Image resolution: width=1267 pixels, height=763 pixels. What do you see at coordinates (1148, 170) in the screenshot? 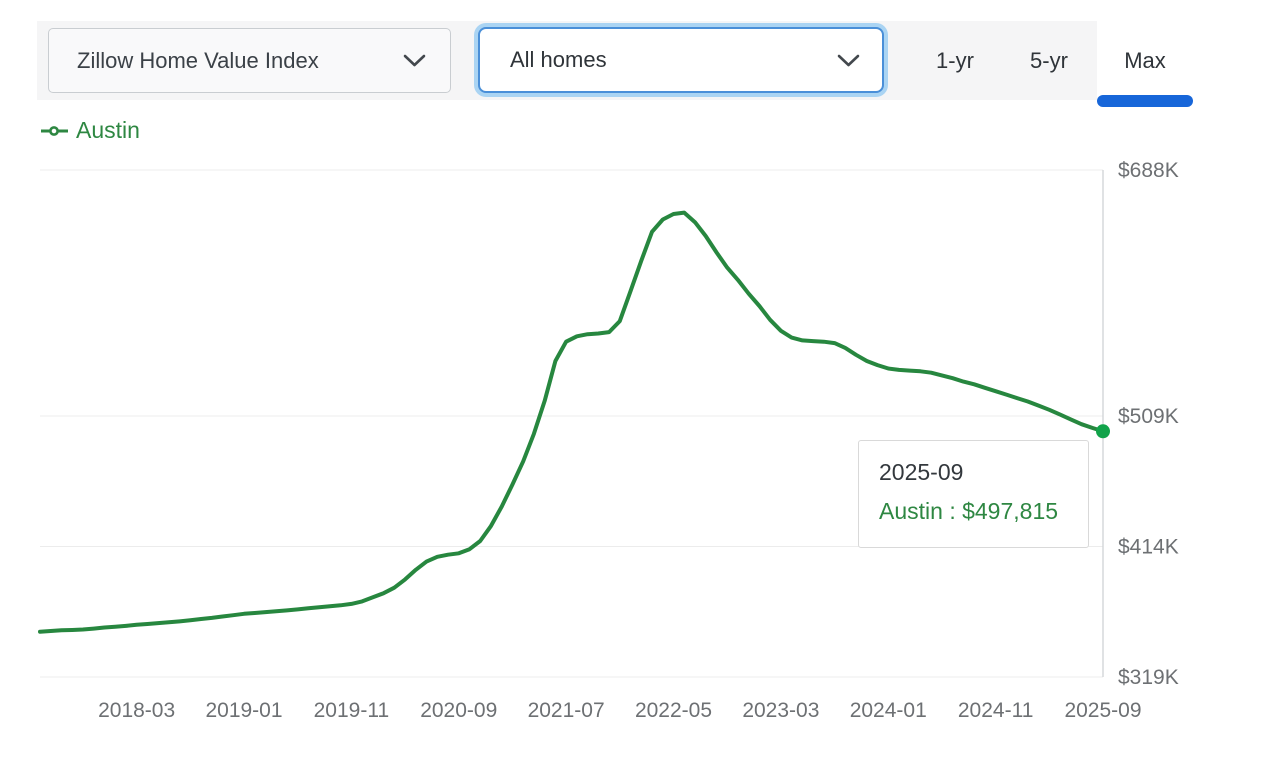
I see `y-axis-tick-label: $688K` at bounding box center [1148, 170].